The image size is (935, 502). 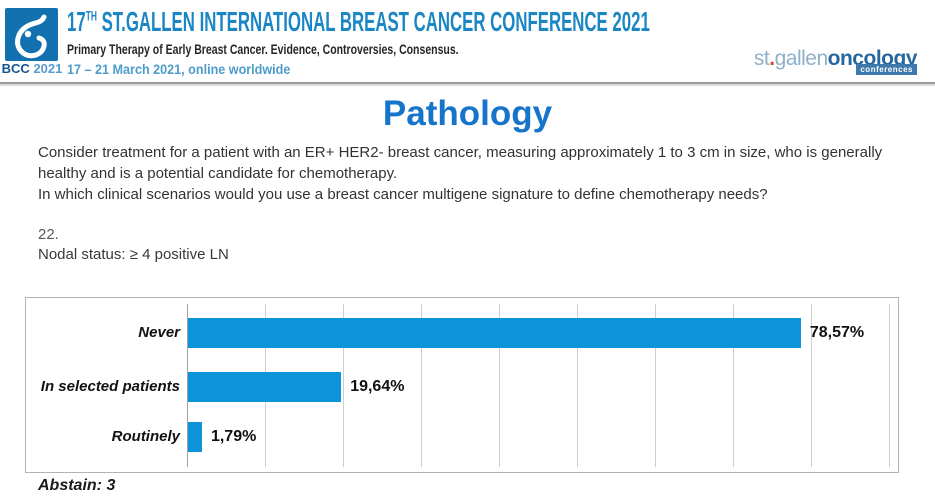 I want to click on bar-category-label: Never, so click(x=159, y=332).